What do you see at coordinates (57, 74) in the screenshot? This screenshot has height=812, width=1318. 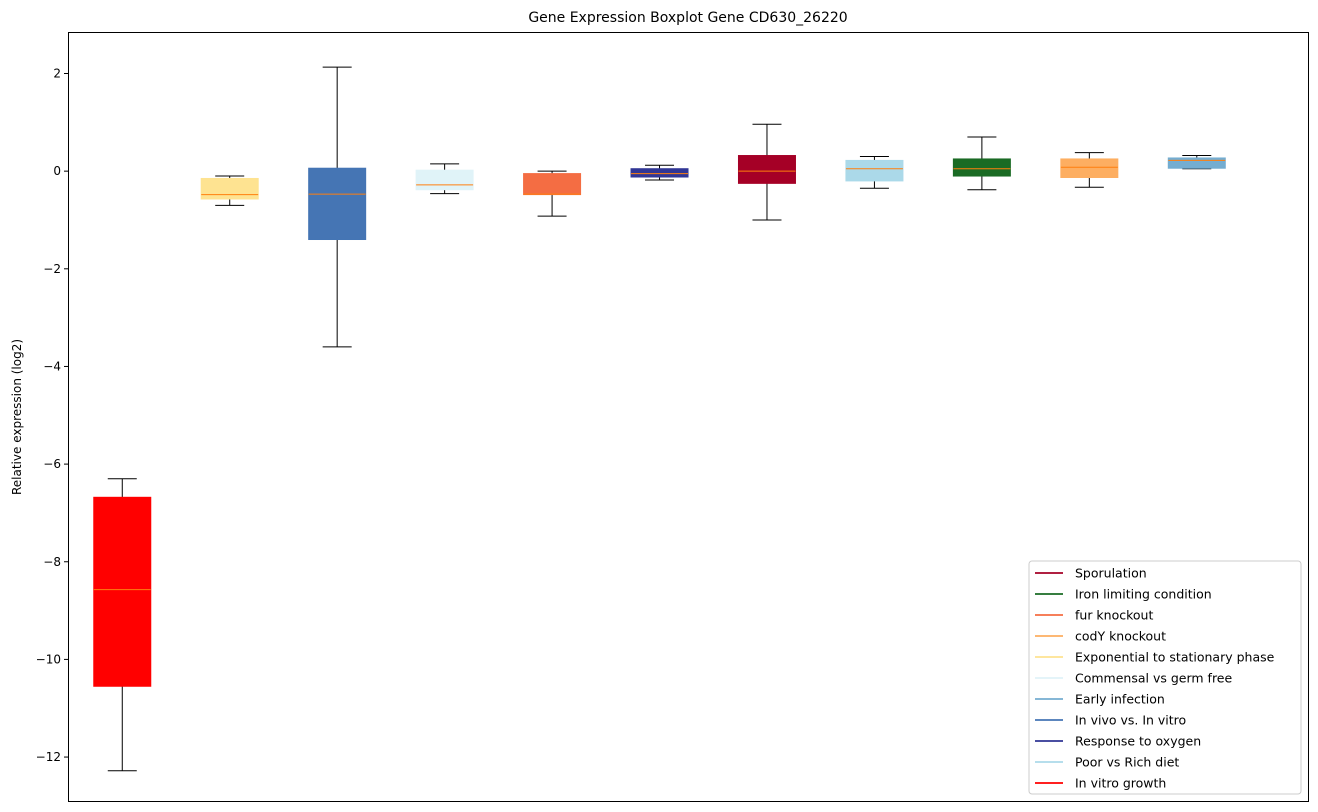 I see `y-tick-label: 2` at bounding box center [57, 74].